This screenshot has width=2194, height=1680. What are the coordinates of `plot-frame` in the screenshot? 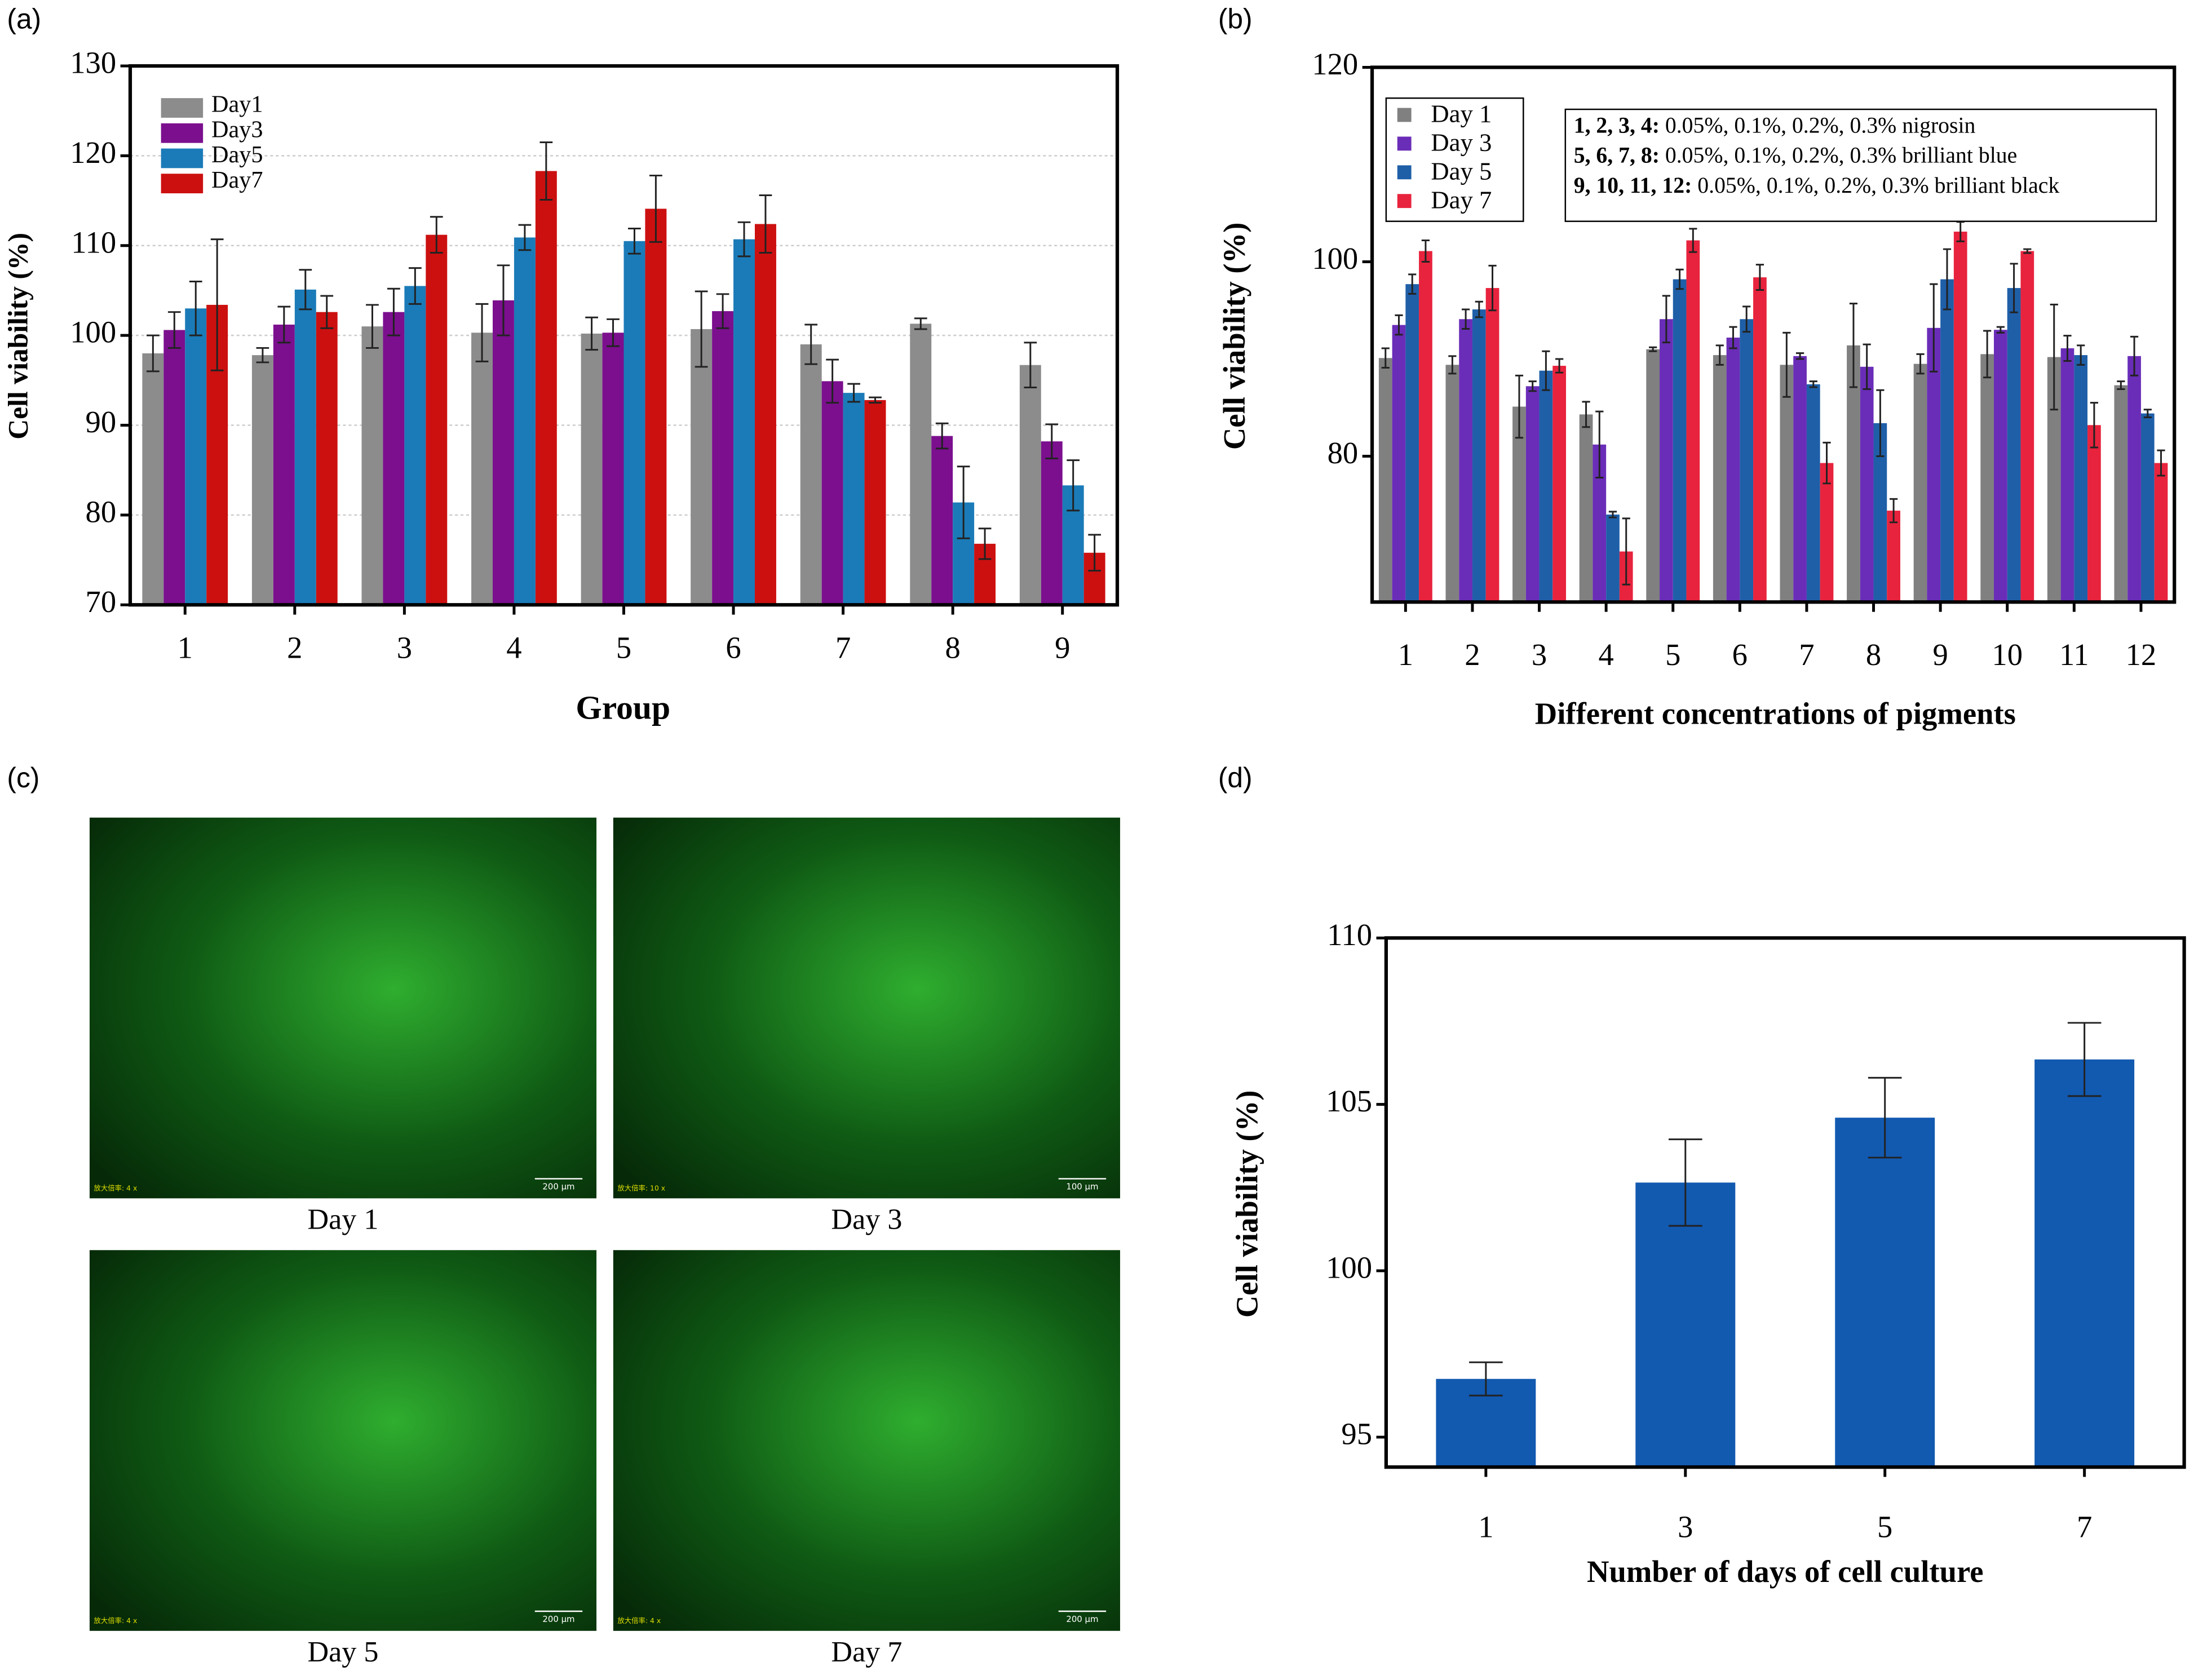 It's located at (1773, 334).